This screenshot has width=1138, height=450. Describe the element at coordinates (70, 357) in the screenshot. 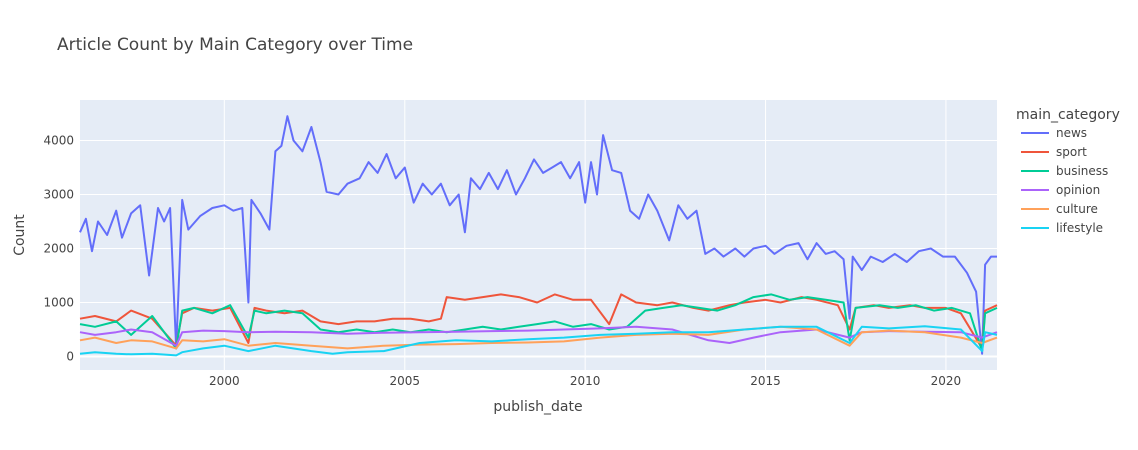

I see `y-tick-label: 0` at that location.